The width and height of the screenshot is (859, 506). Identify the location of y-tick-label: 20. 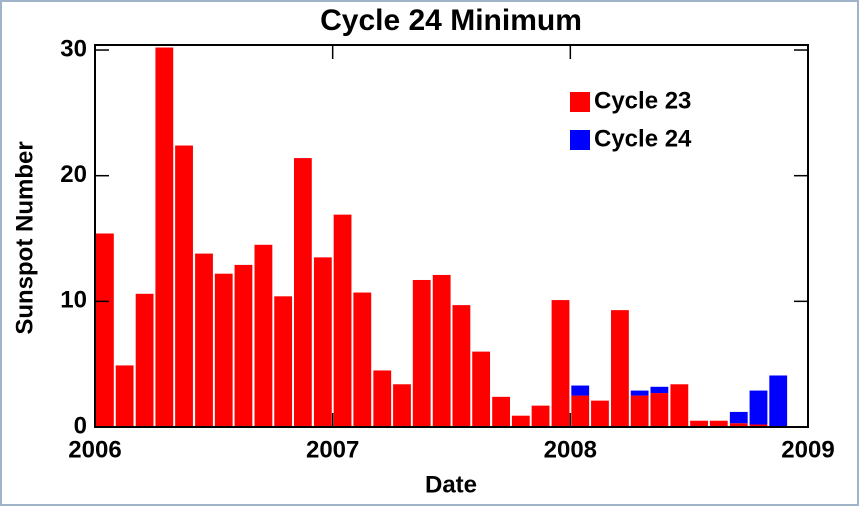
(73, 174).